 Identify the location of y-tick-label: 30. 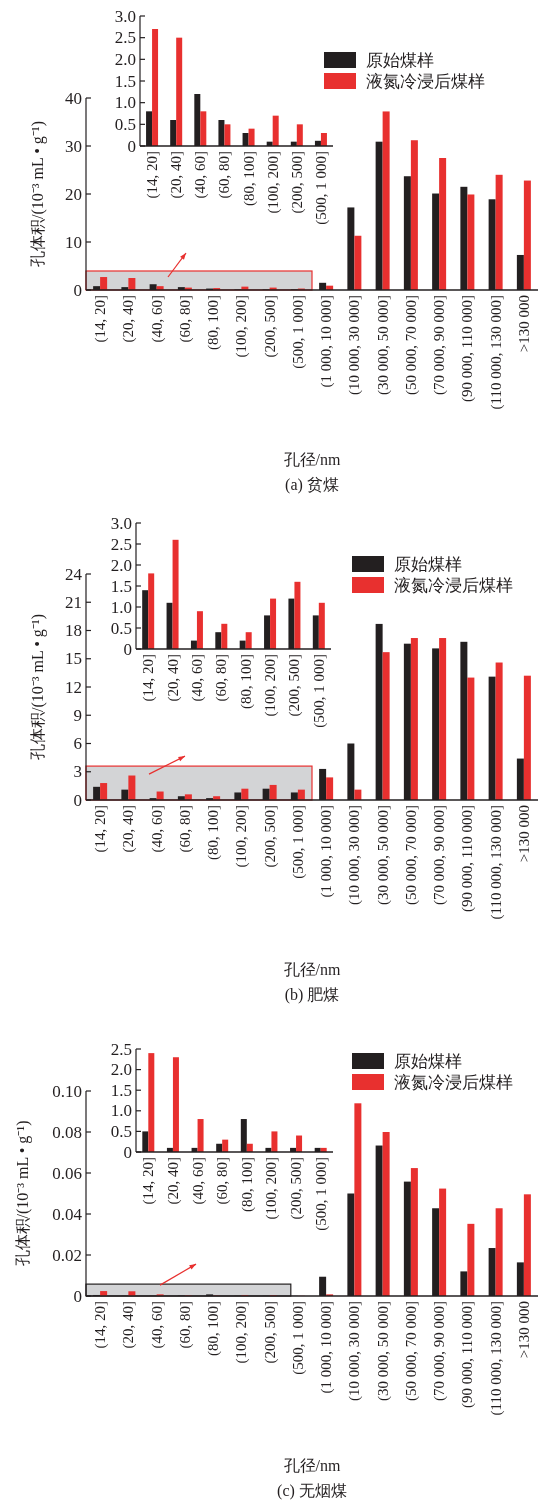
(73, 146).